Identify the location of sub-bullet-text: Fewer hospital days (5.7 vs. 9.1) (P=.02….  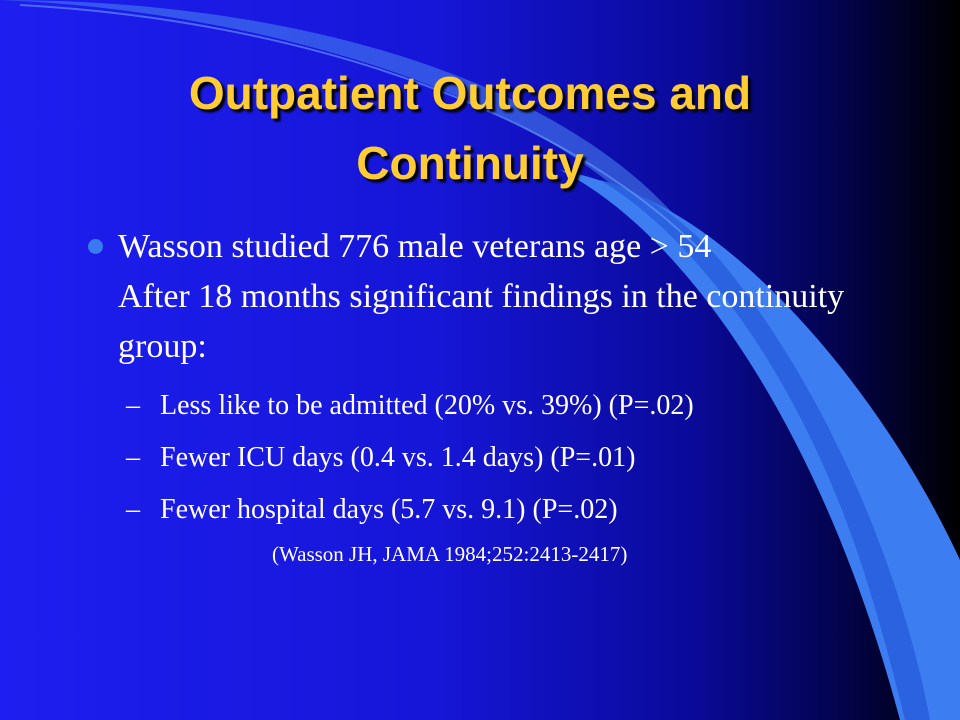
(389, 509).